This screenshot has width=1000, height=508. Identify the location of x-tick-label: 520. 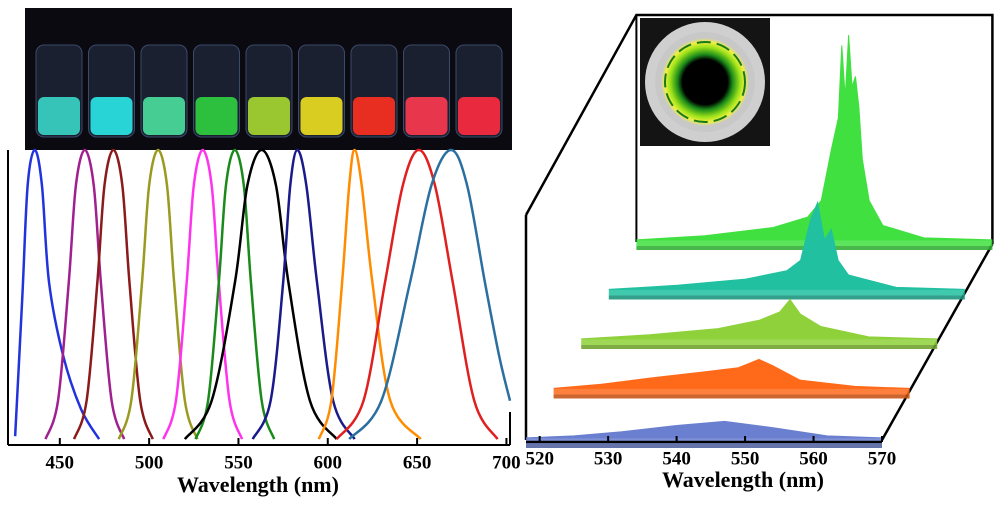
(539, 458).